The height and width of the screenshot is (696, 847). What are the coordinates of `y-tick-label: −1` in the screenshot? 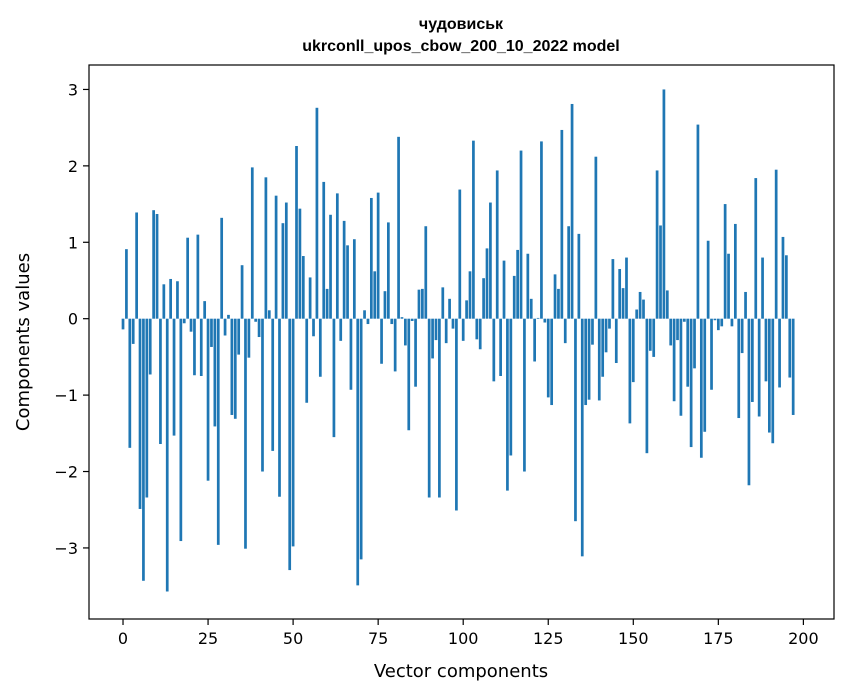 It's located at (66, 395).